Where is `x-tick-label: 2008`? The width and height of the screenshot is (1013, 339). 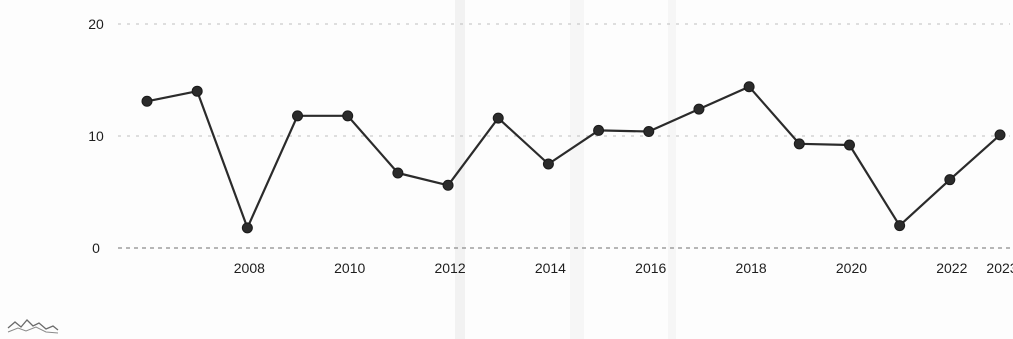 x-tick-label: 2008 is located at coordinates (249, 268).